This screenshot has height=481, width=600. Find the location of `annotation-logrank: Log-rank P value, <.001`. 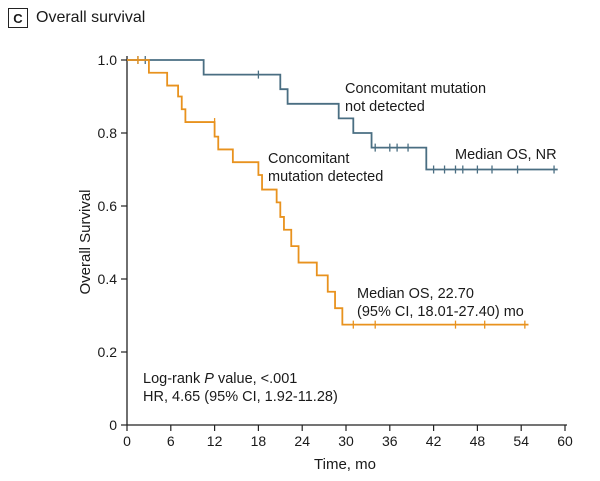

annotation-logrank: Log-rank P value, <.001 is located at coordinates (220, 379).